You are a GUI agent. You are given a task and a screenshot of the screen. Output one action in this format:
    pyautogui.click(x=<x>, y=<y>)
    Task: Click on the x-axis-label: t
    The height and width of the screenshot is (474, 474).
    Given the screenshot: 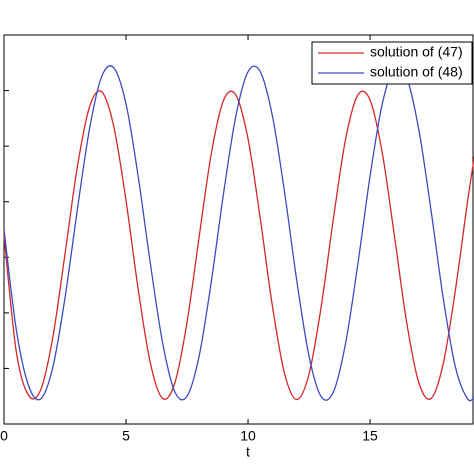 What is the action you would take?
    pyautogui.click(x=248, y=452)
    